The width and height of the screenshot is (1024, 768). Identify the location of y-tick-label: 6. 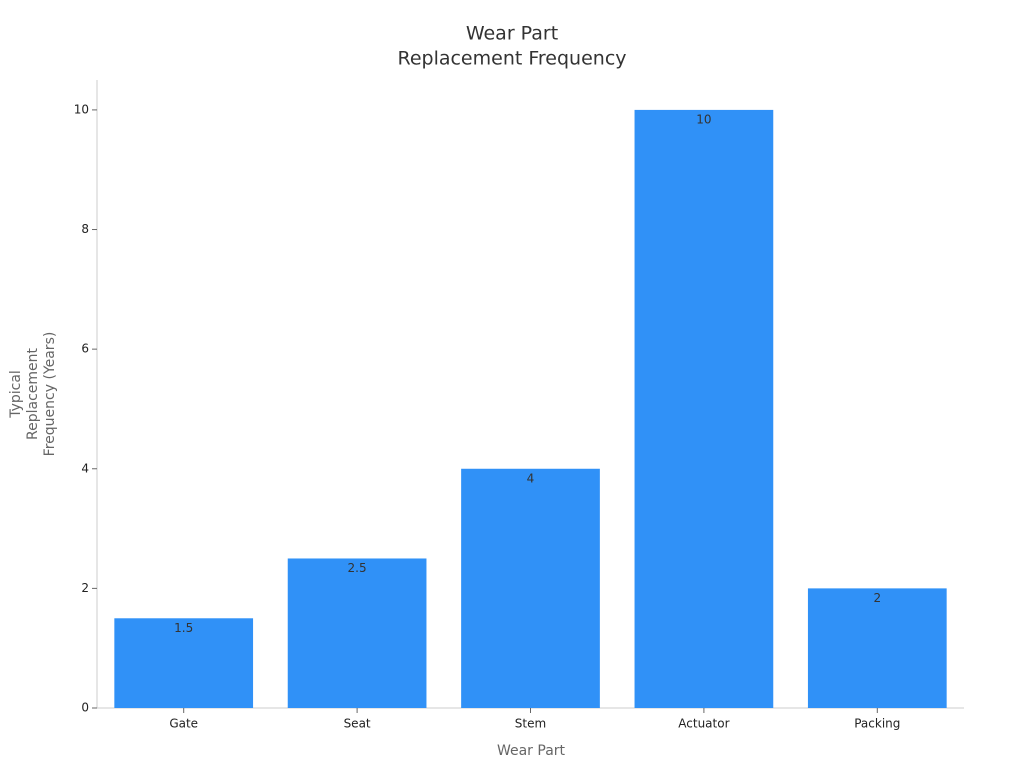
(85, 349).